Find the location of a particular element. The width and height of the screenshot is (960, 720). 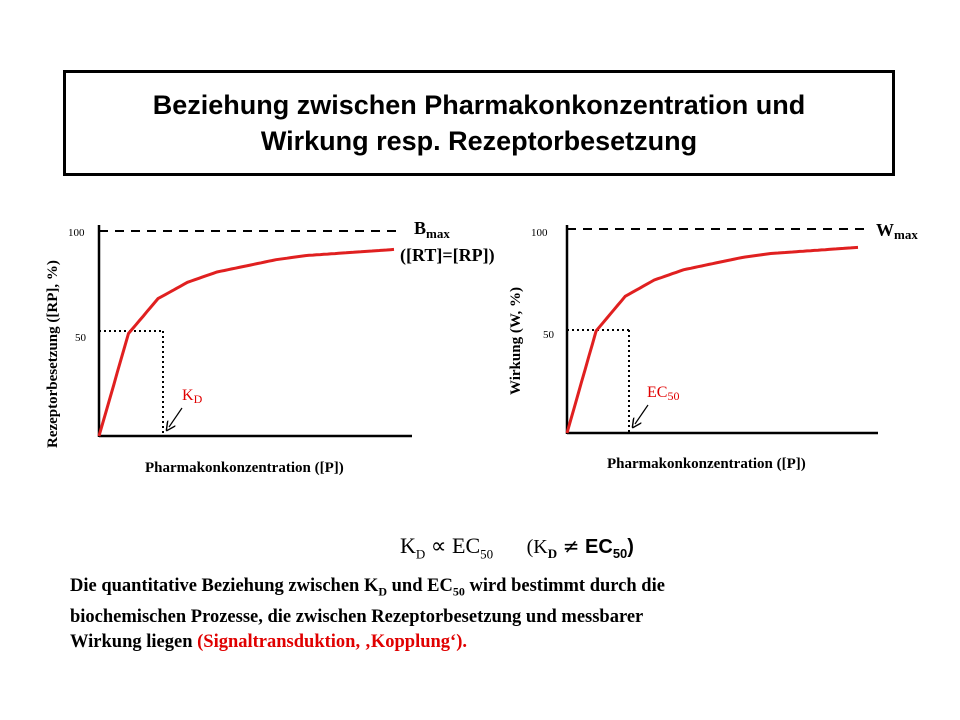

formula-ec50-sub: 50 is located at coordinates (487, 554).